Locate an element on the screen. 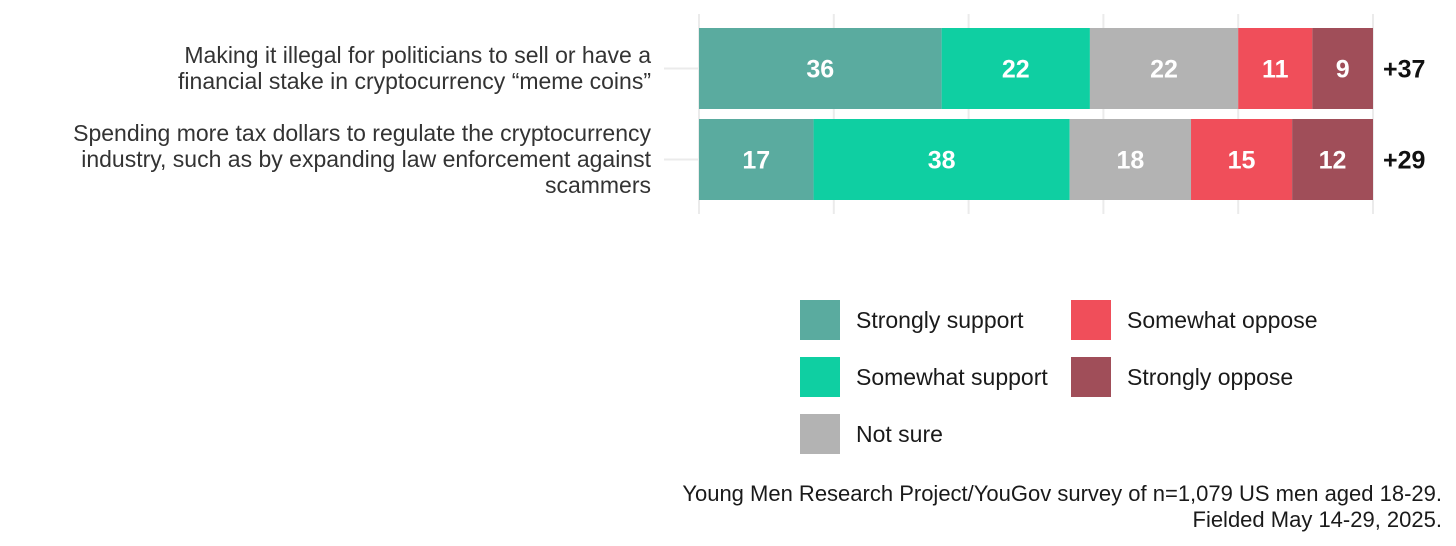  legend-item: Somewhat oppose is located at coordinates (1194, 320).